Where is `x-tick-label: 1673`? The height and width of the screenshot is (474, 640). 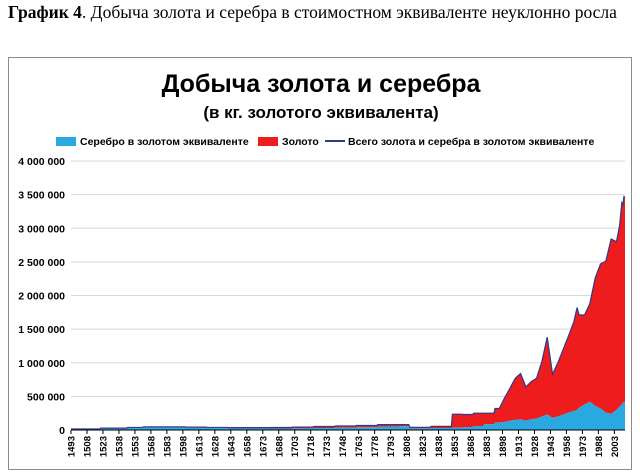
x-tick-label: 1673 is located at coordinates (263, 446).